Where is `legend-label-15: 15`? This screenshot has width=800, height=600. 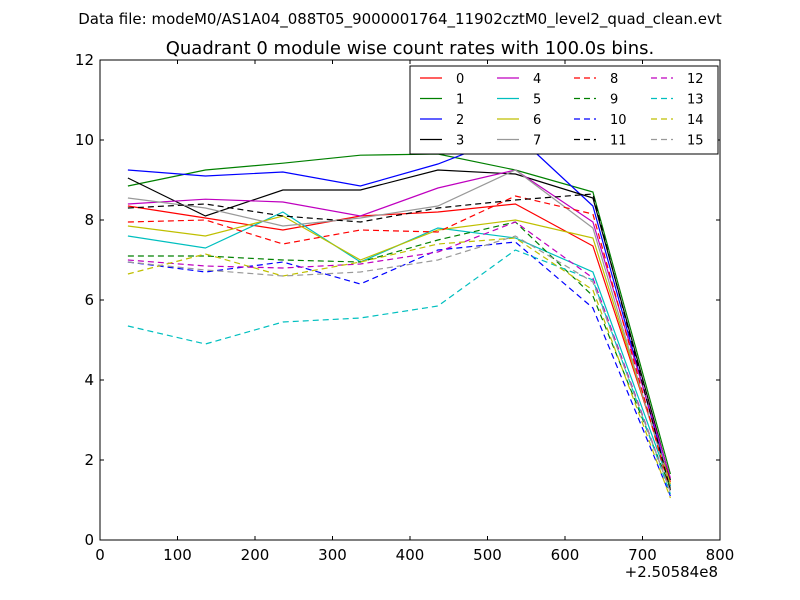
legend-label-15: 15 is located at coordinates (695, 141).